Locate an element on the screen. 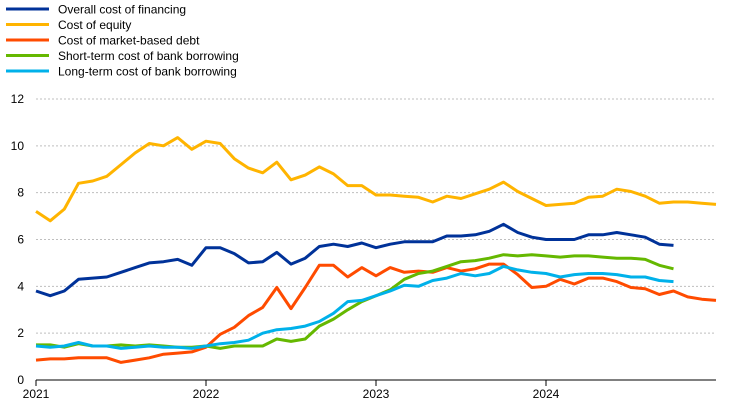 This screenshot has height=405, width=742. y-tick-label: 0 is located at coordinates (20, 380).